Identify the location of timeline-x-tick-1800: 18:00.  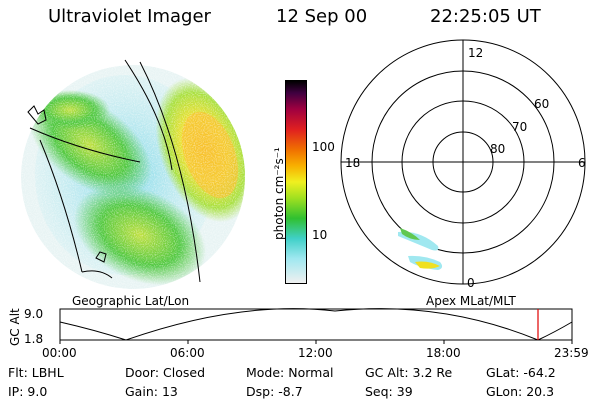
(443, 353).